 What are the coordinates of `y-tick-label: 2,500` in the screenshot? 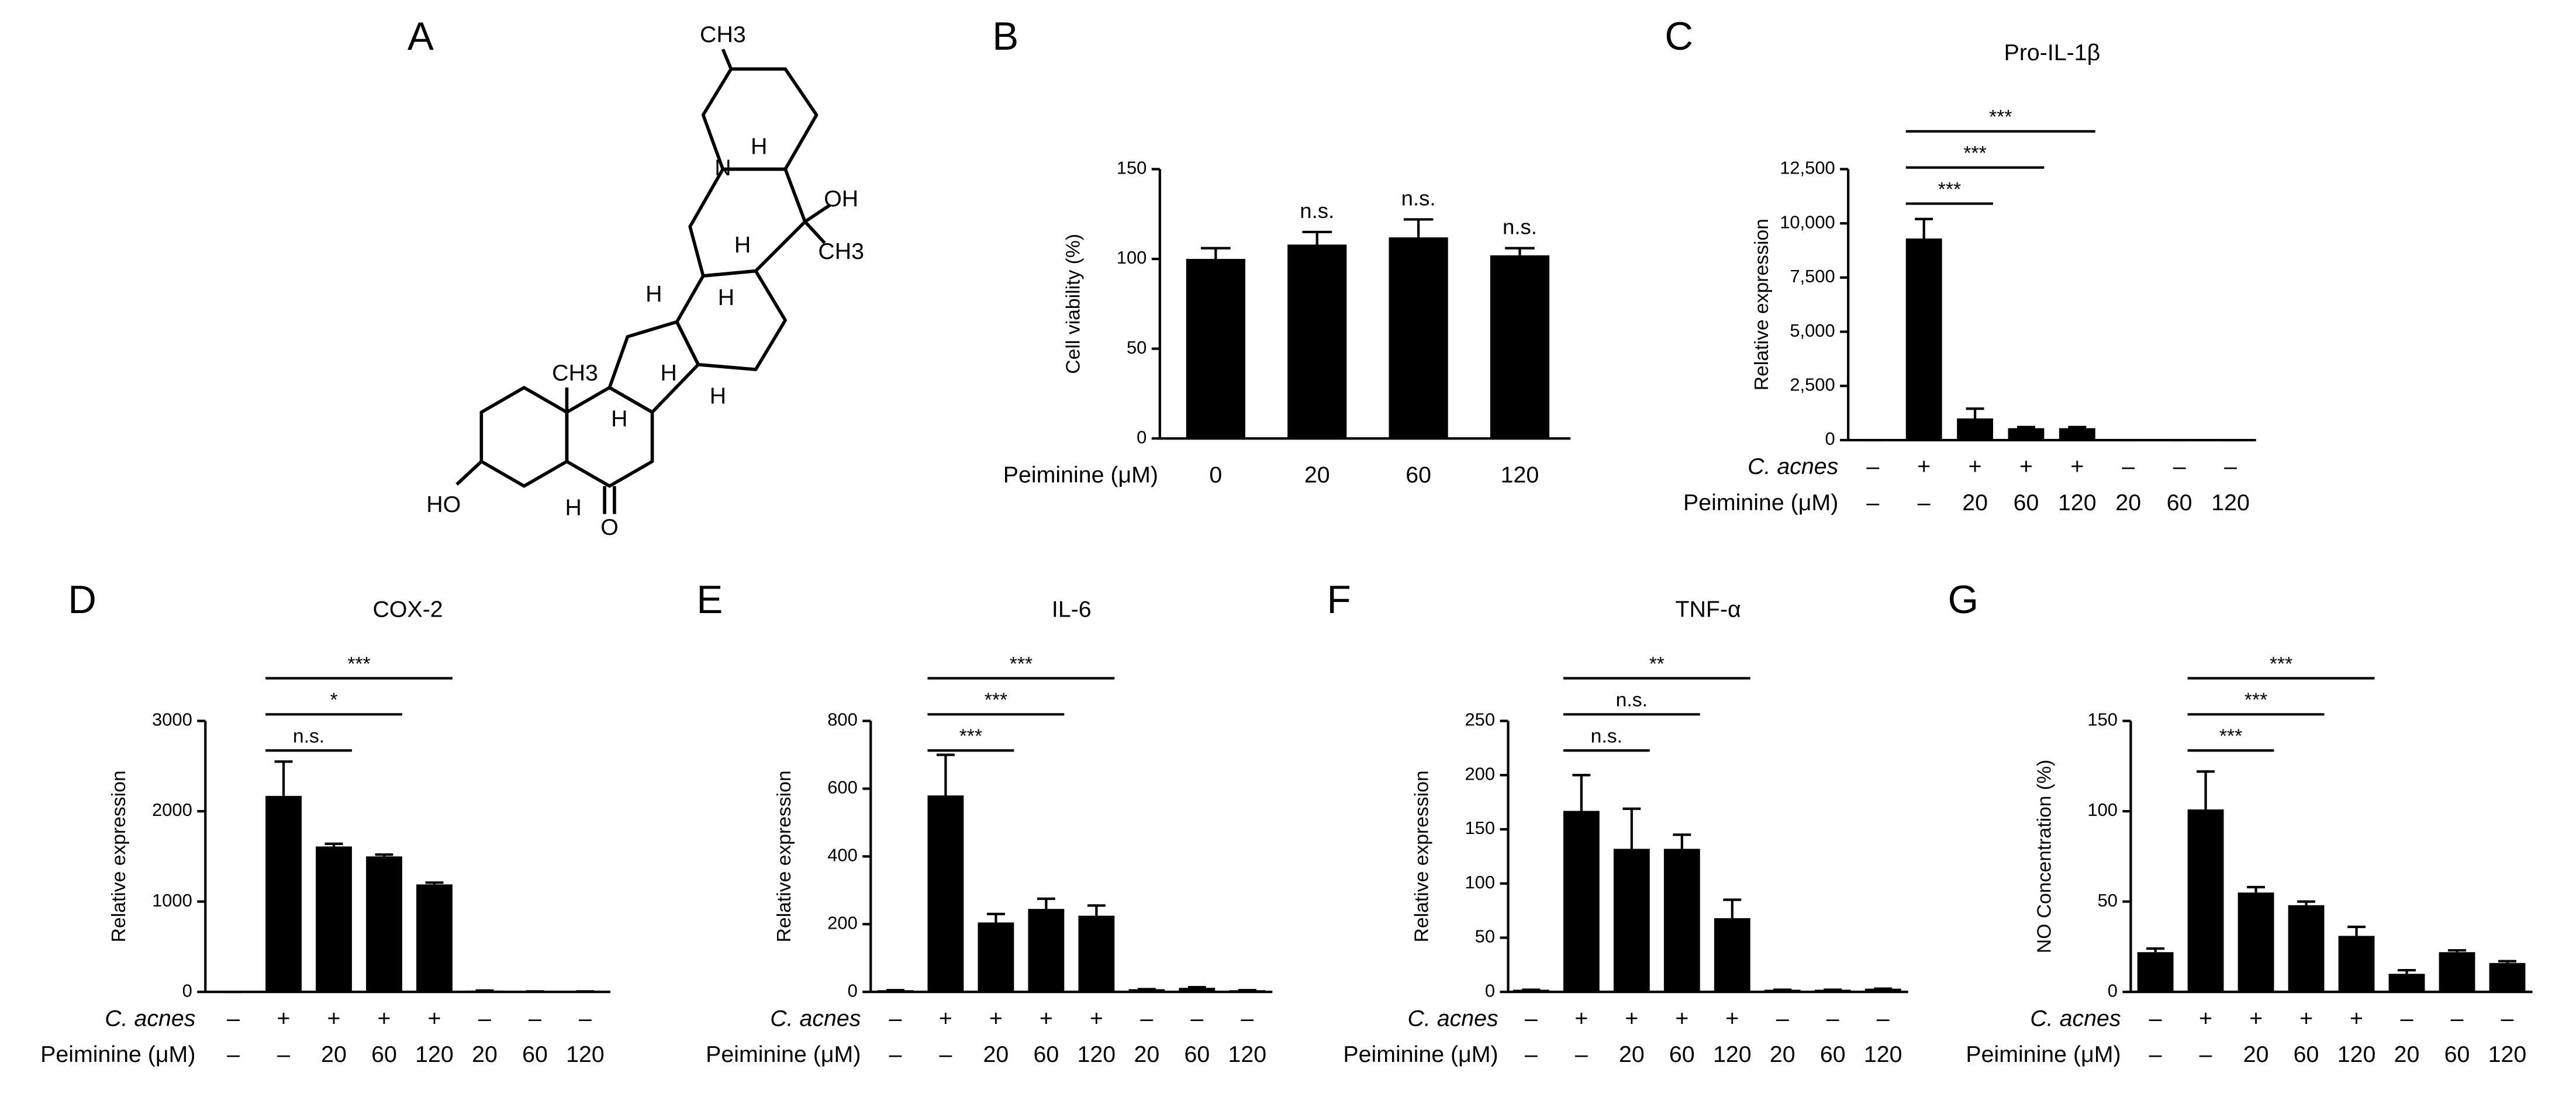 It's located at (1812, 384).